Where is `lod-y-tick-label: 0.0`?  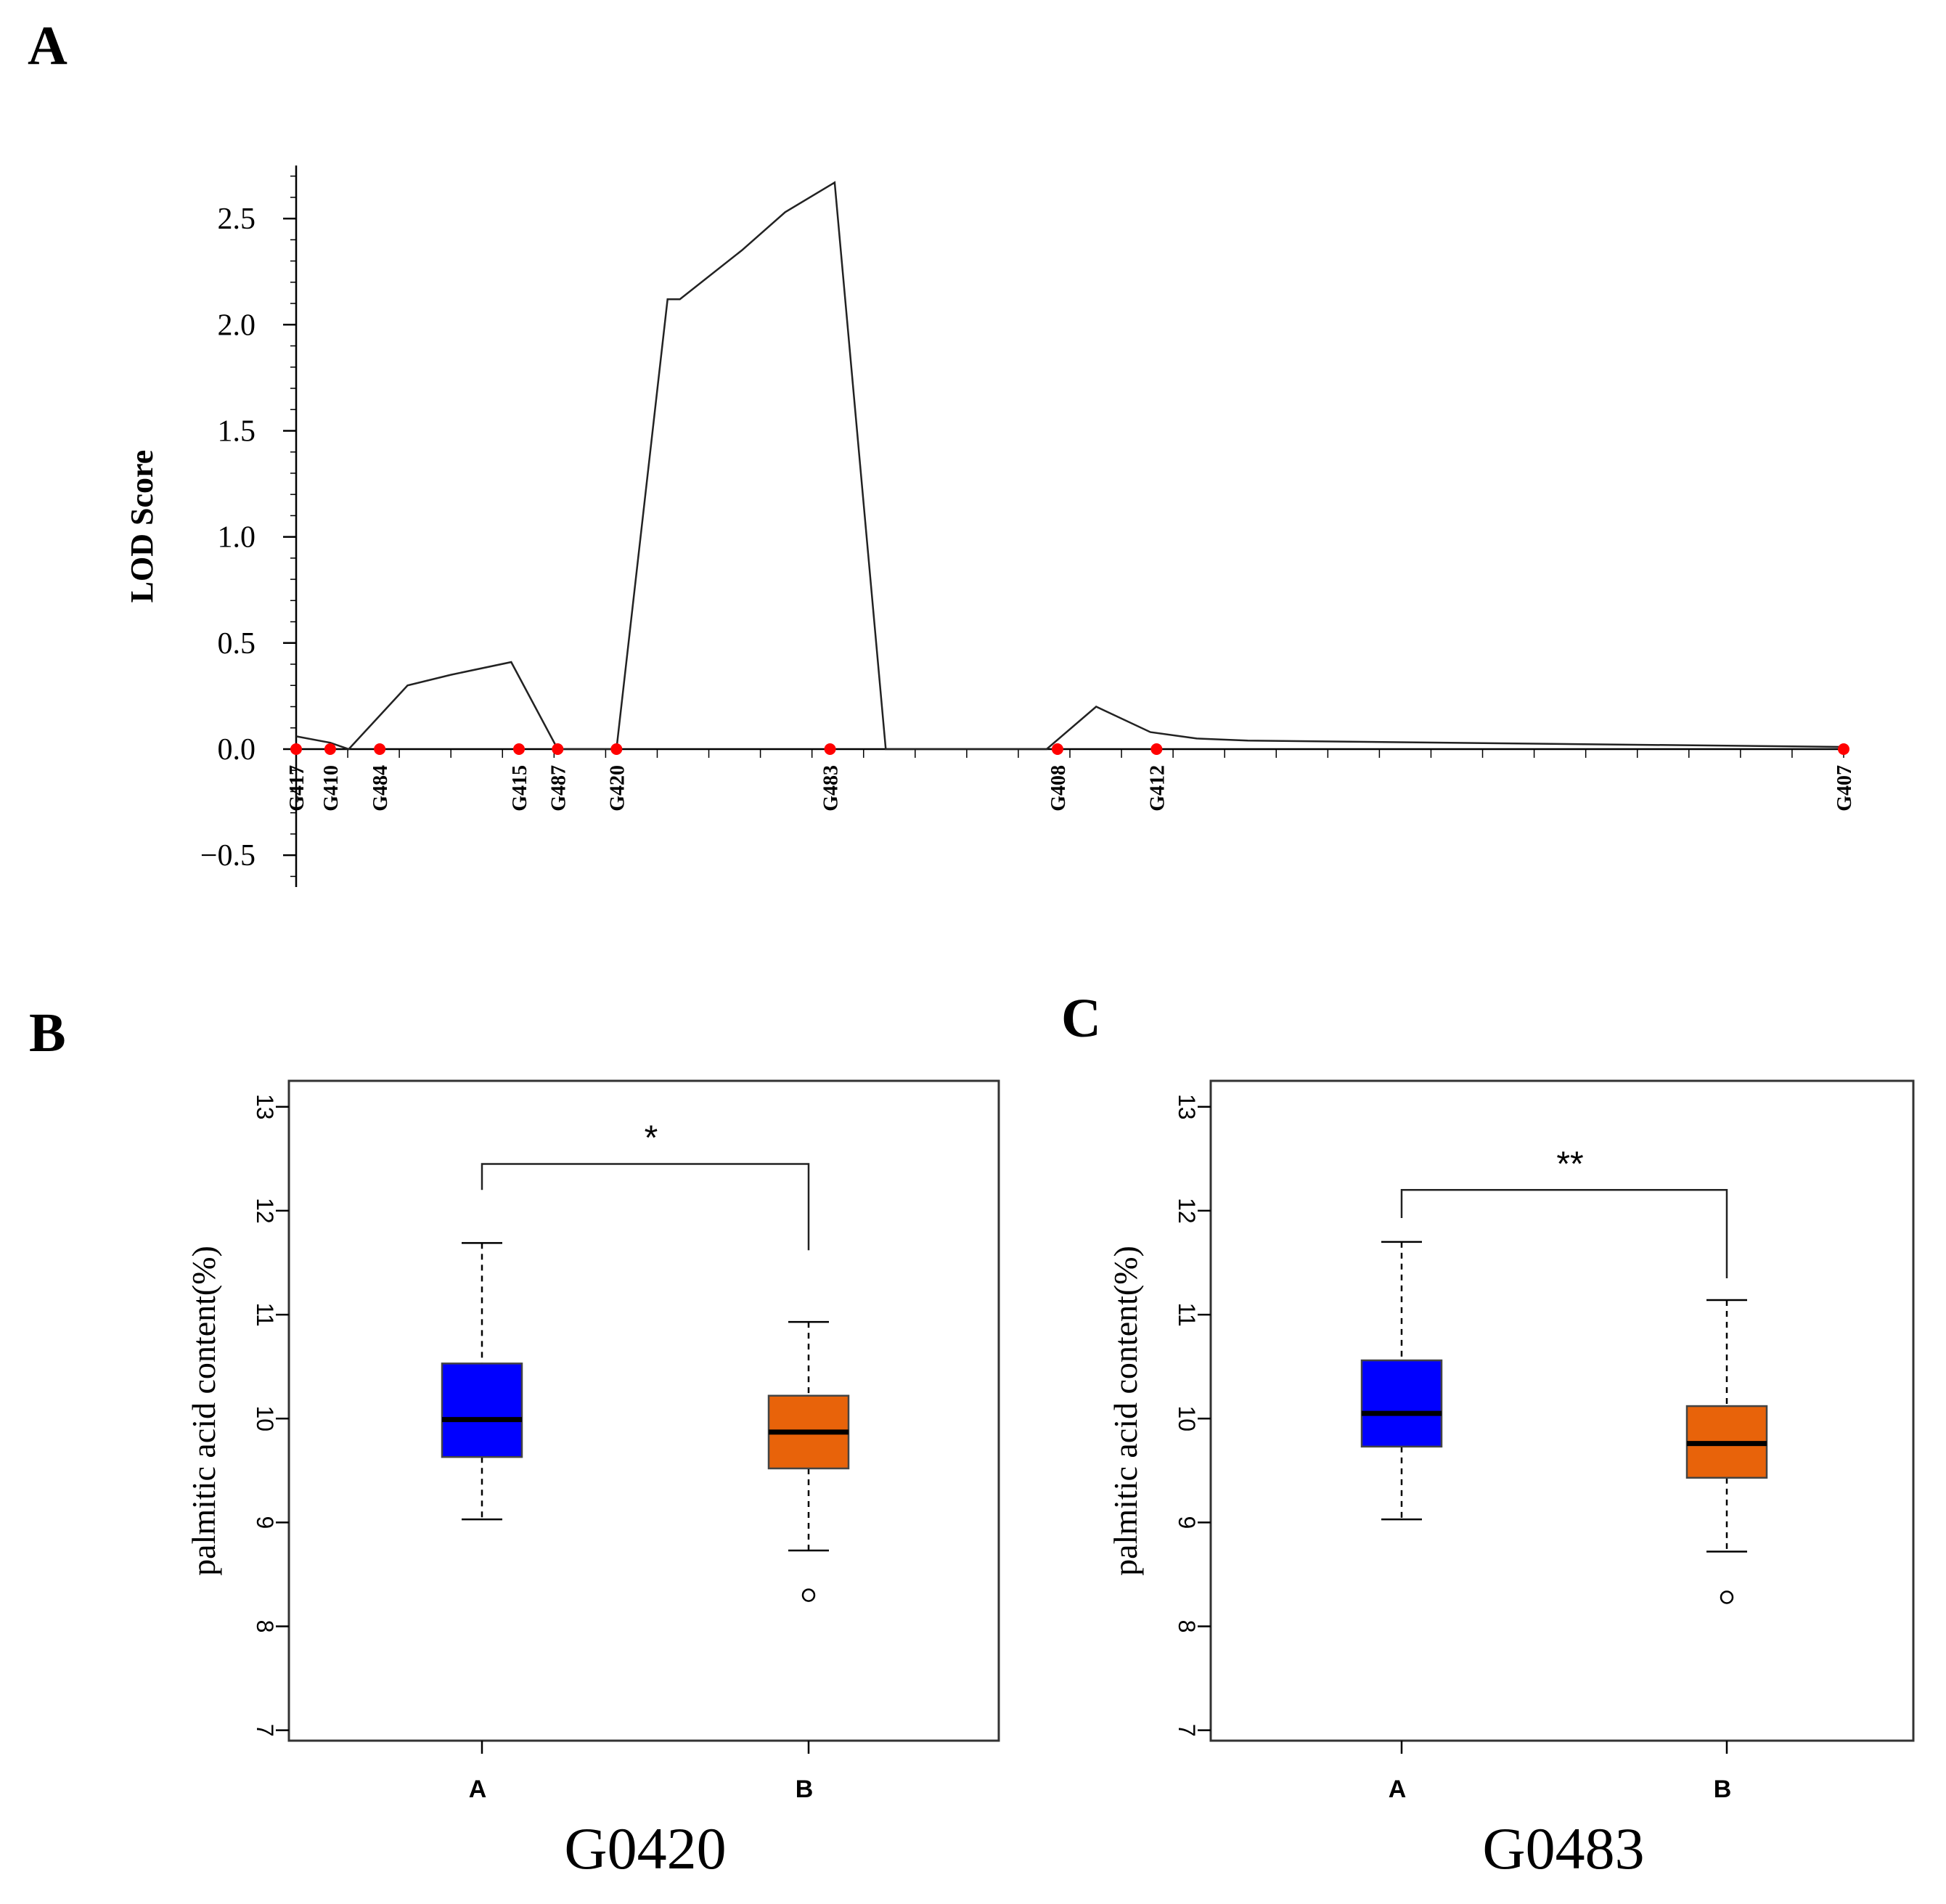
lod-y-tick-label: 0.0 is located at coordinates (237, 750).